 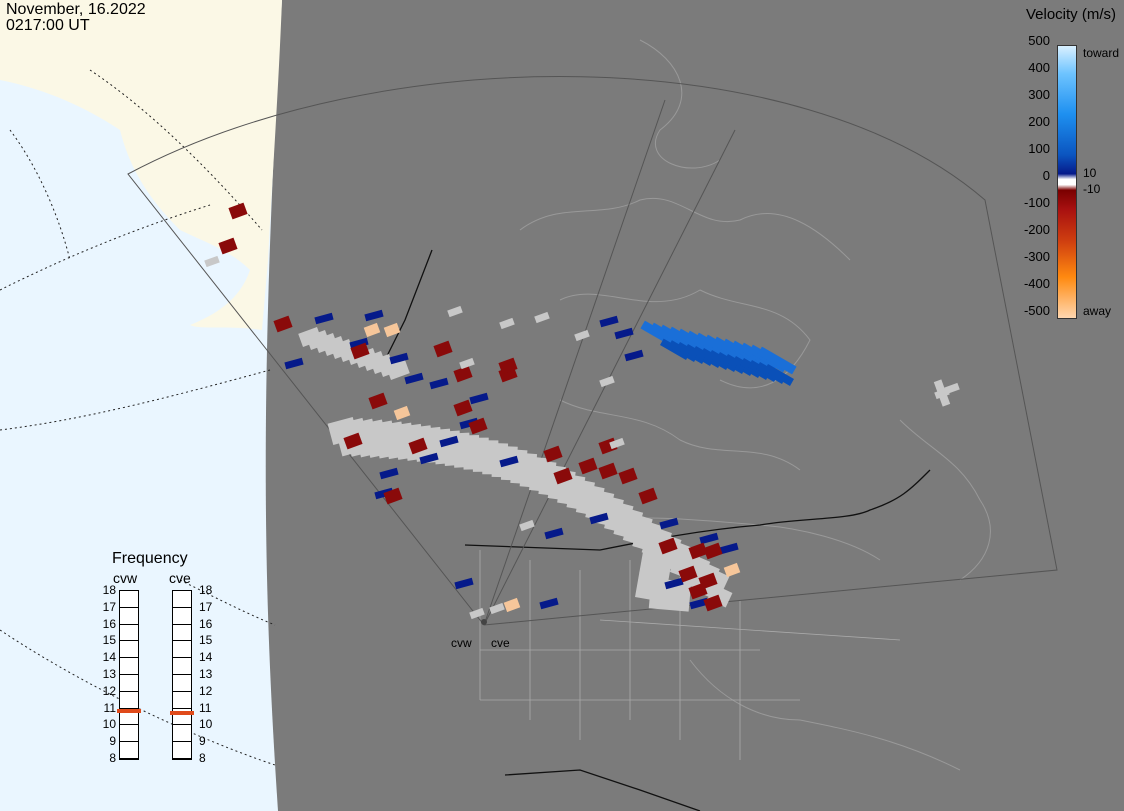 I want to click on velocity-tick-label: 400, so click(x=1039, y=67).